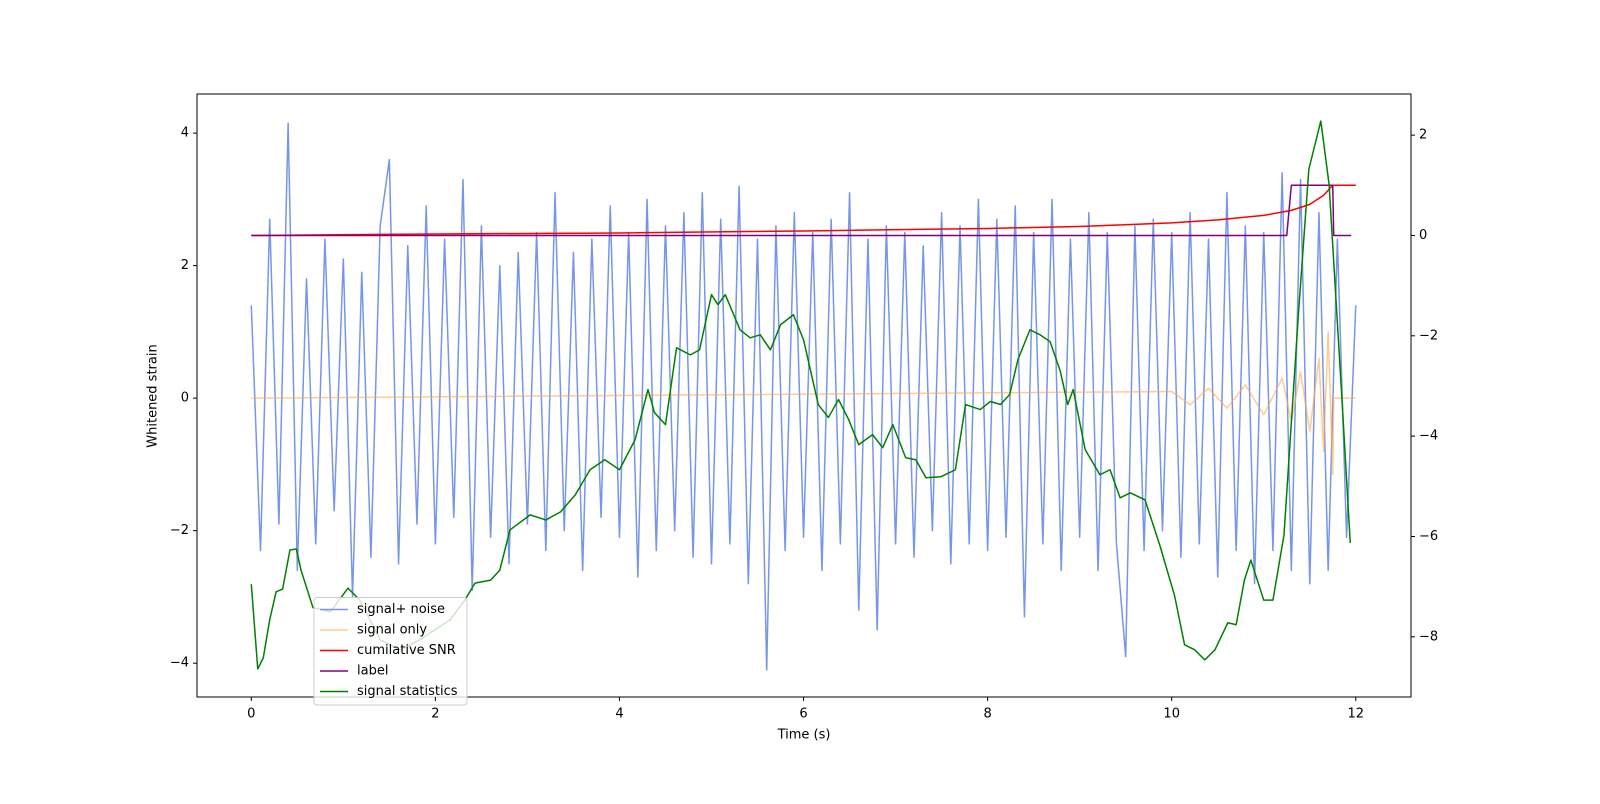 The image size is (1600, 804). Describe the element at coordinates (401, 609) in the screenshot. I see `legend-label: signal+ noise` at that location.